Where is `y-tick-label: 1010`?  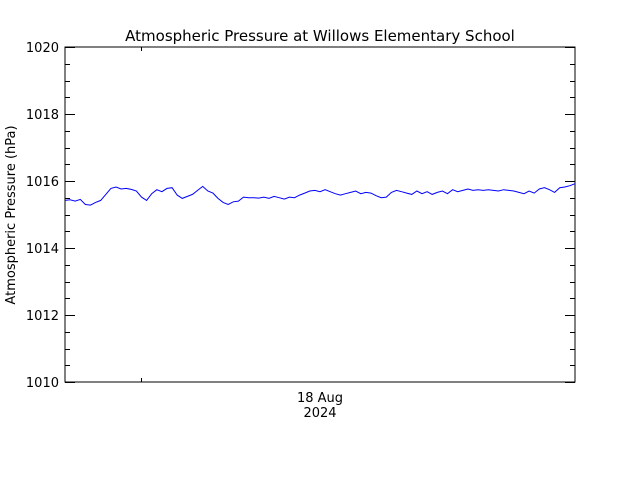 y-tick-label: 1010 is located at coordinates (42, 383).